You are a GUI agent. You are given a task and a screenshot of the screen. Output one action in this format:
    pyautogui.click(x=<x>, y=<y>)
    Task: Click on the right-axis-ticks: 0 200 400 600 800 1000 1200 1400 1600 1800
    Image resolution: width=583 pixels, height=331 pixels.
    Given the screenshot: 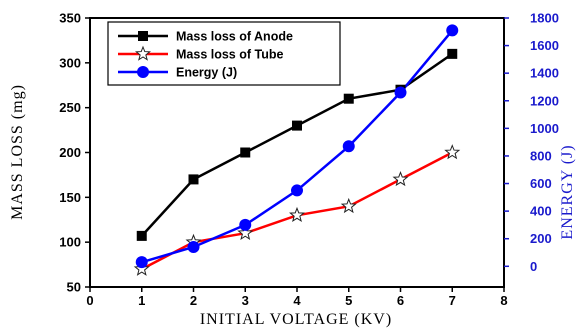 What is the action you would take?
    pyautogui.click(x=531, y=142)
    